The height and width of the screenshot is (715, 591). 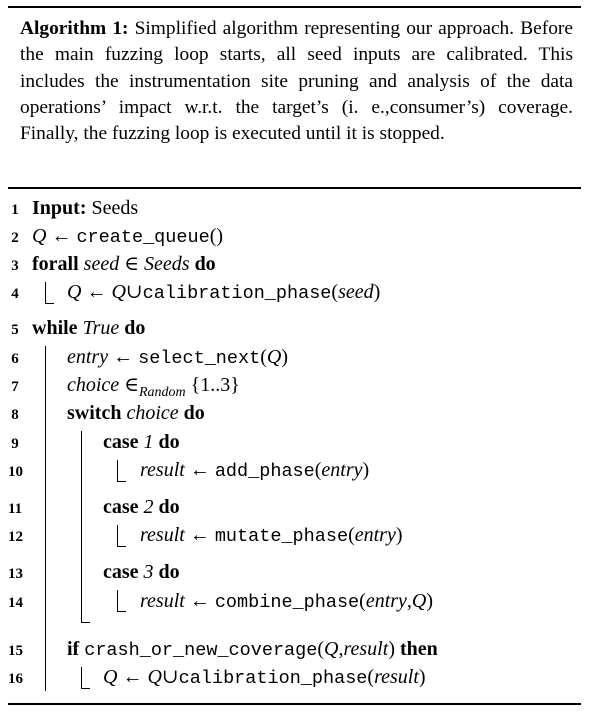 What do you see at coordinates (73, 649) in the screenshot?
I see `keyword-if: if` at bounding box center [73, 649].